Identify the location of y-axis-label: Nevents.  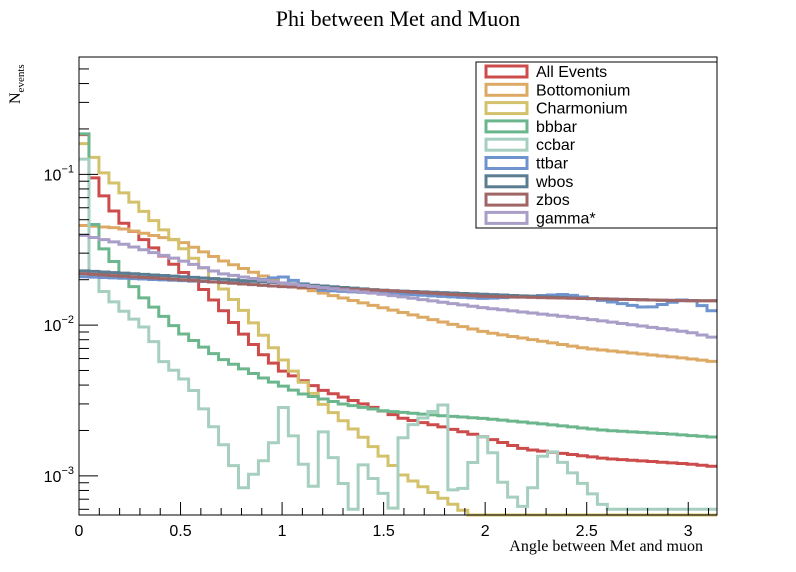
(17, 84).